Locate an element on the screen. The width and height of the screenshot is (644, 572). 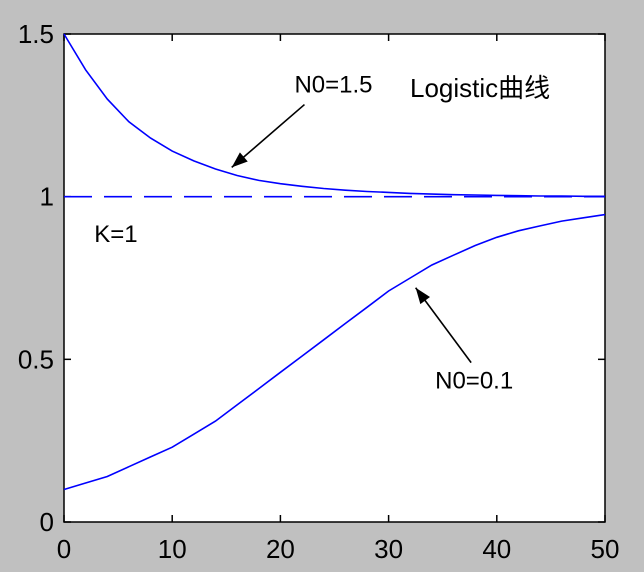
x-tick-label: 40 is located at coordinates (496, 549).